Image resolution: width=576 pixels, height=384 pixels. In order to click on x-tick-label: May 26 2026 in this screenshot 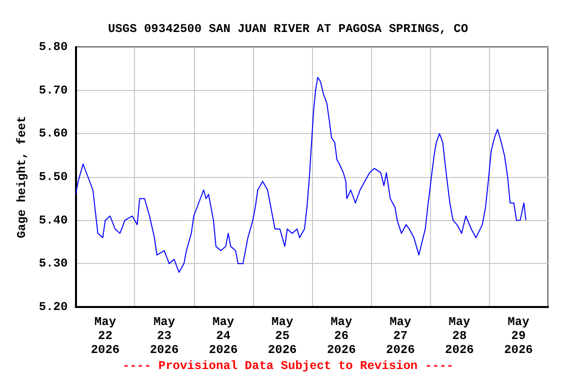, I will do `click(341, 336)`.